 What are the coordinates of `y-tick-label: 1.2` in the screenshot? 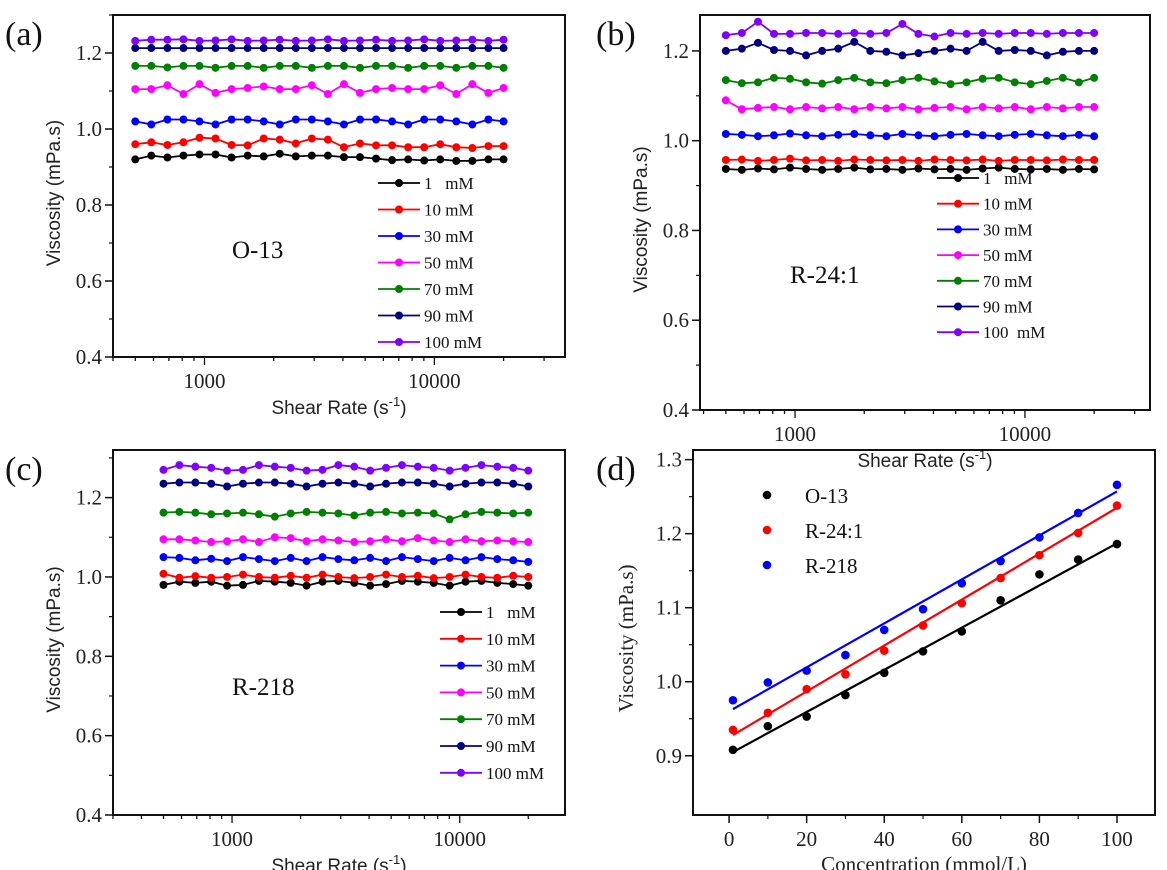 It's located at (669, 534).